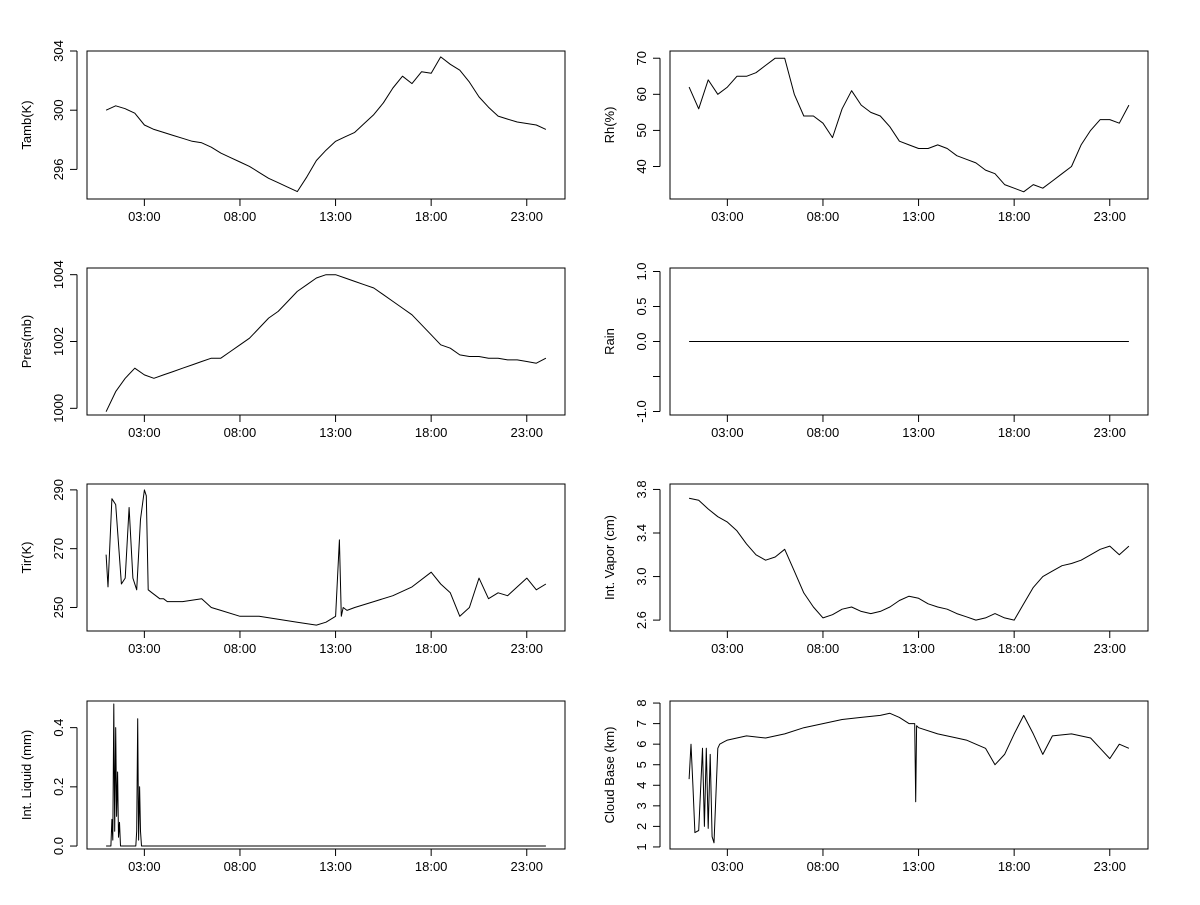  I want to click on series-line-pres, so click(326, 343).